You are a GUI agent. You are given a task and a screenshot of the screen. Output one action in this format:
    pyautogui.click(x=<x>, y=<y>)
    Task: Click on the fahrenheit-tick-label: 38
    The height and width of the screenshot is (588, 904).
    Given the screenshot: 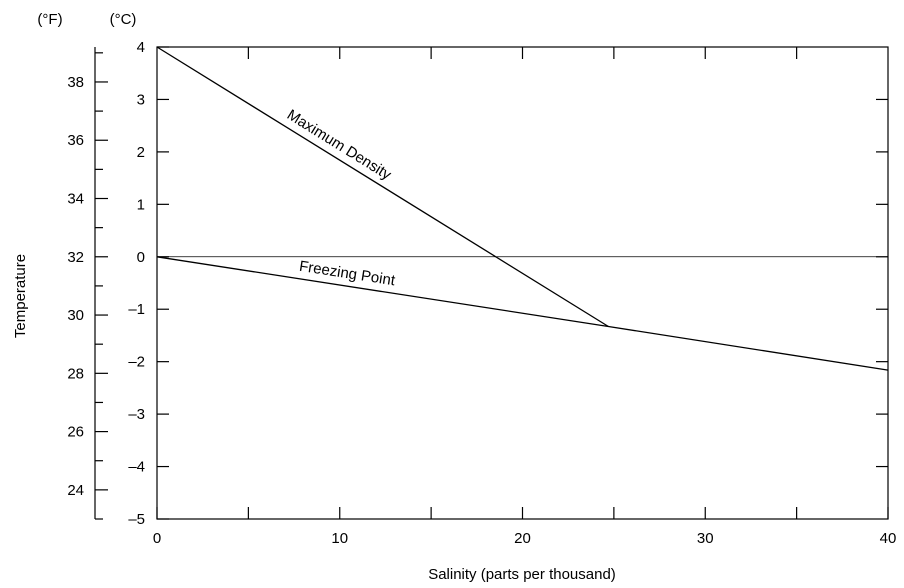 What is the action you would take?
    pyautogui.click(x=75, y=82)
    